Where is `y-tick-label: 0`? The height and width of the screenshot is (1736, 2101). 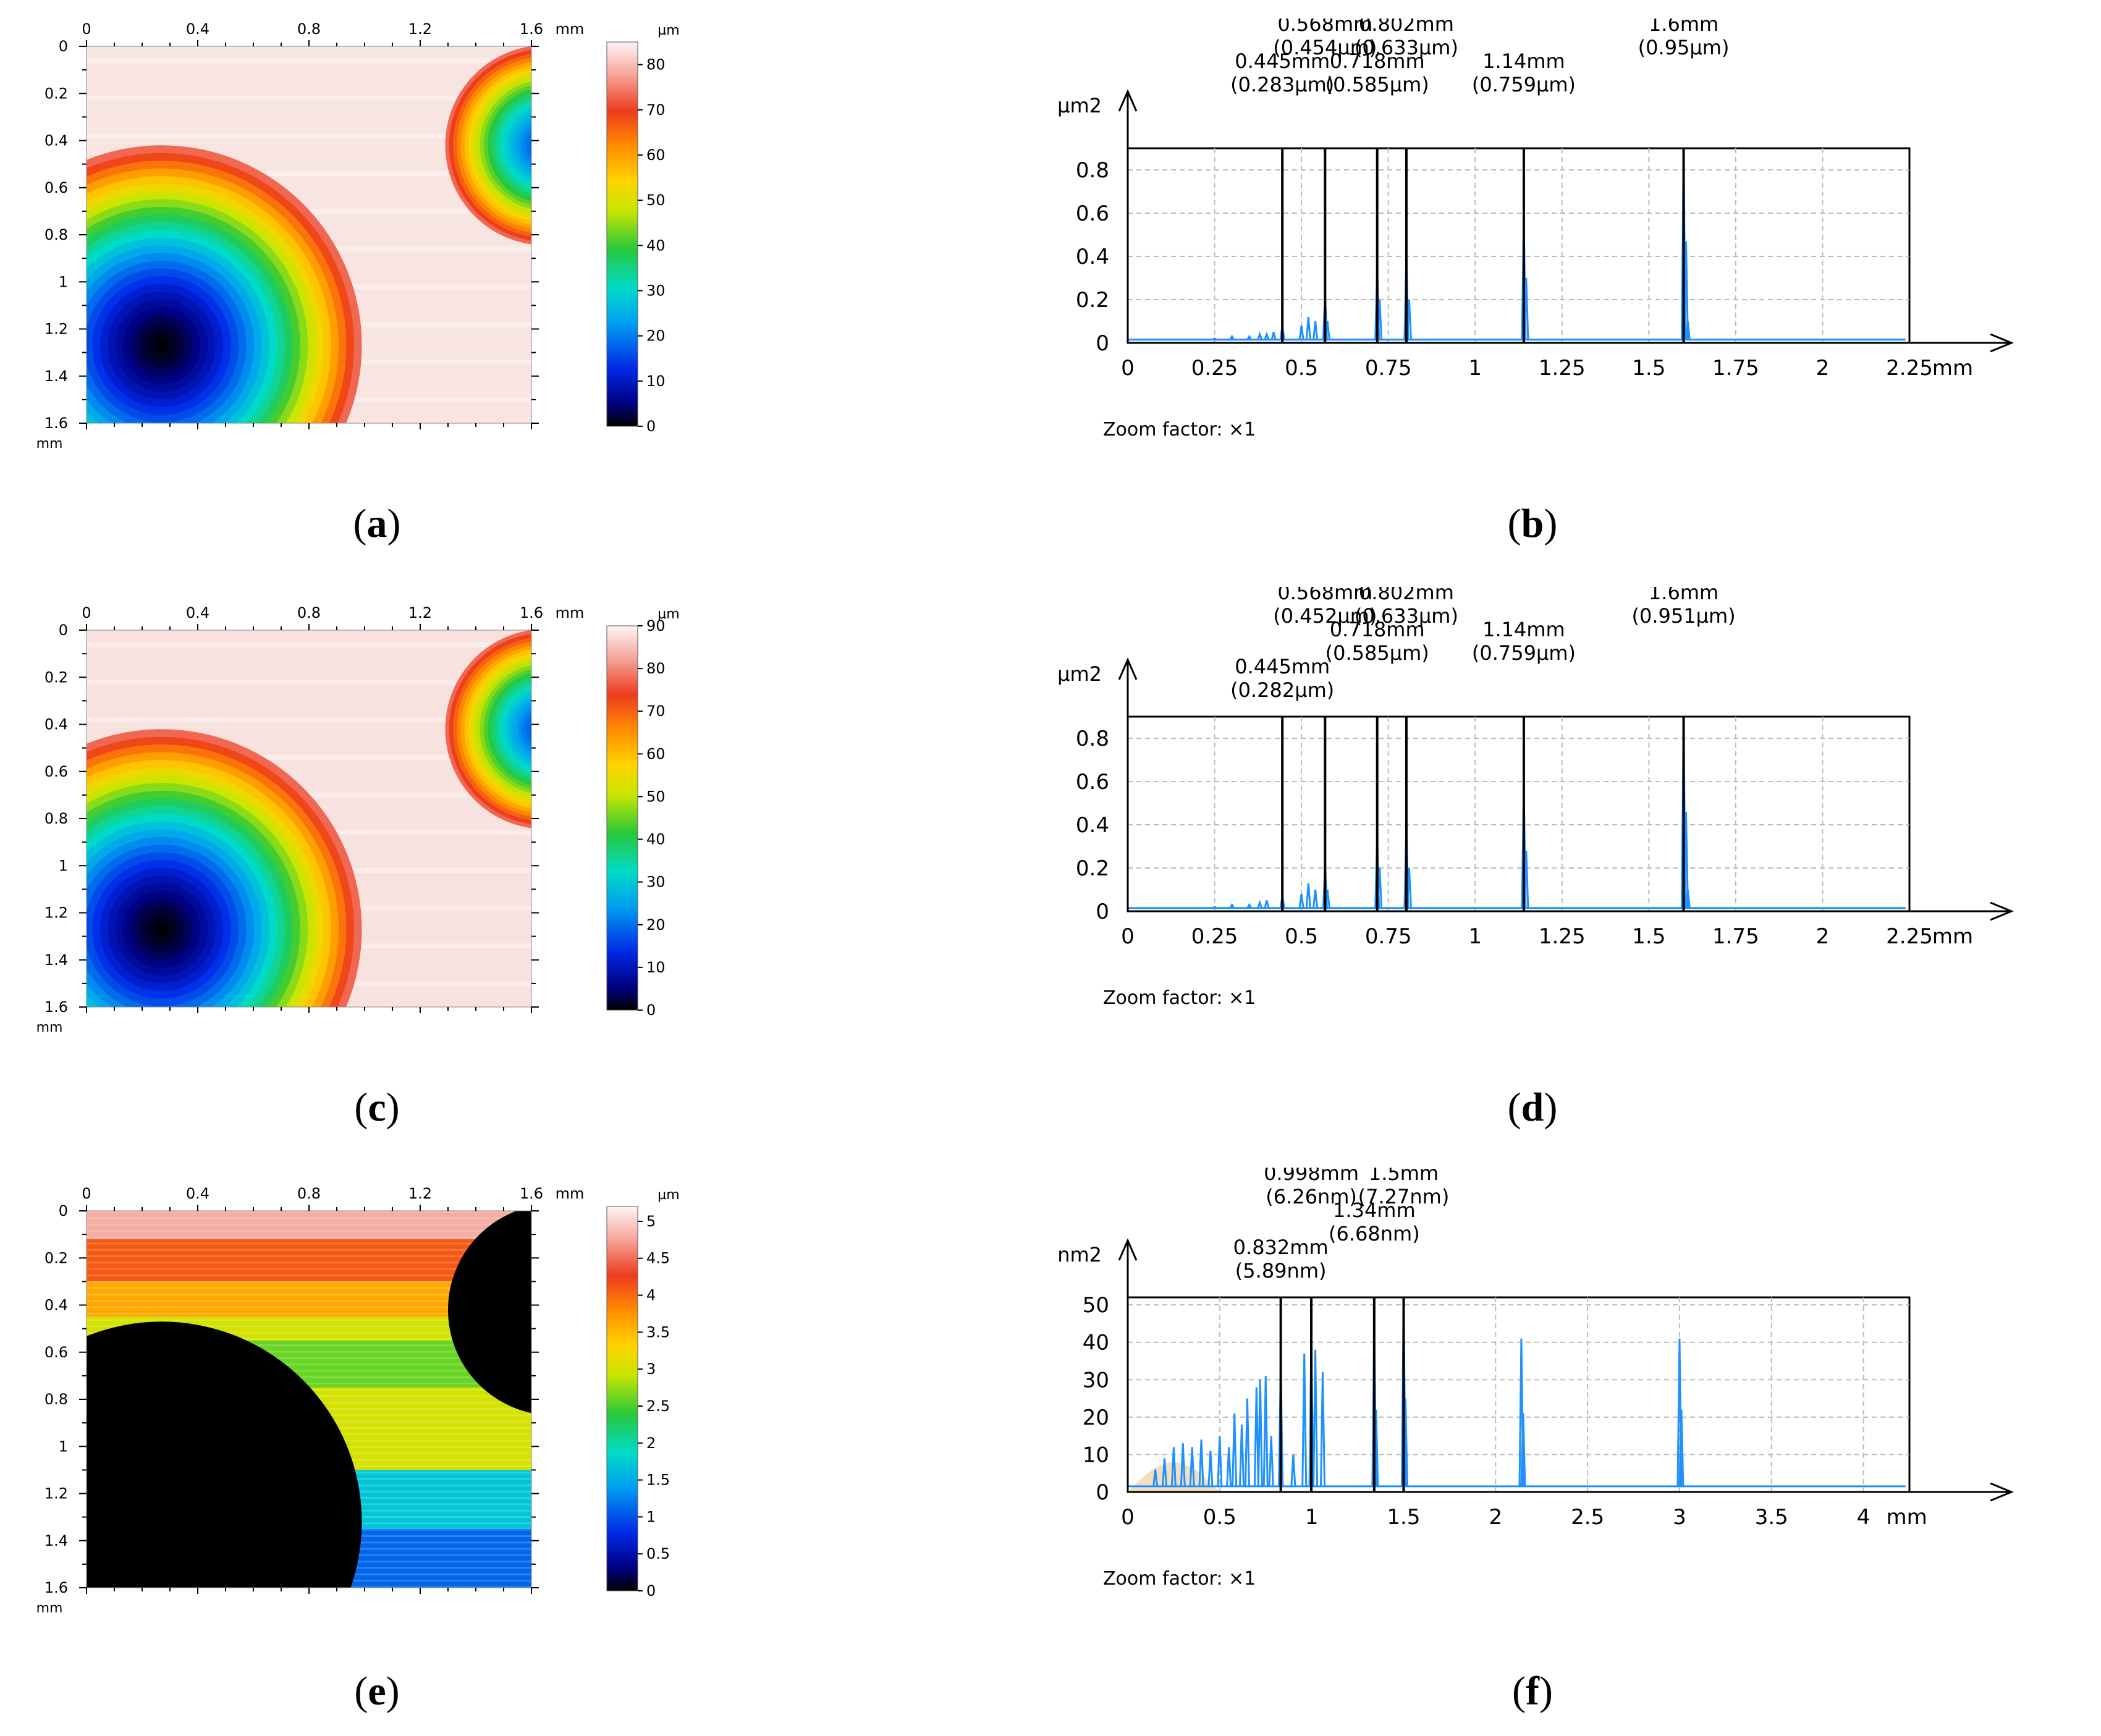 y-tick-label: 0 is located at coordinates (63, 630).